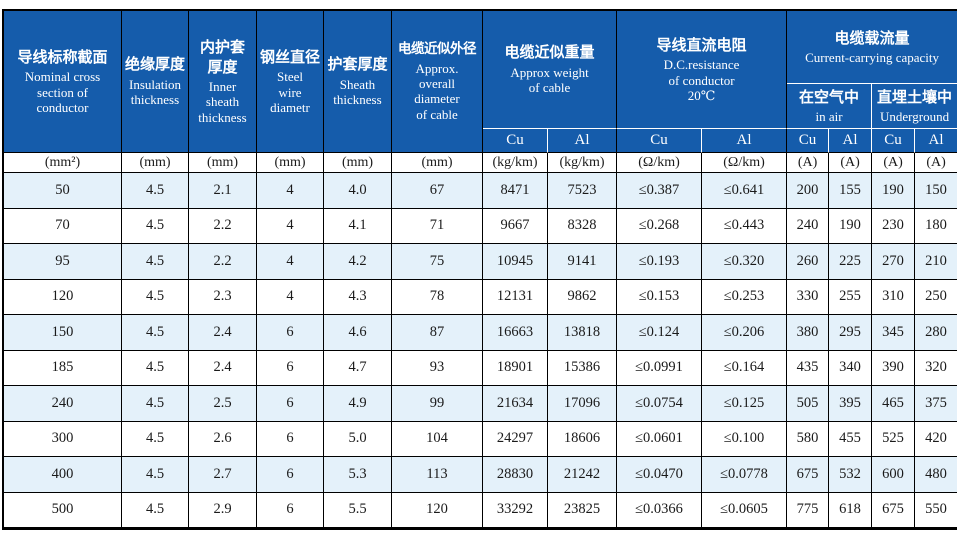 The height and width of the screenshot is (540, 957). I want to click on data-cell: ≤0.443, so click(745, 226).